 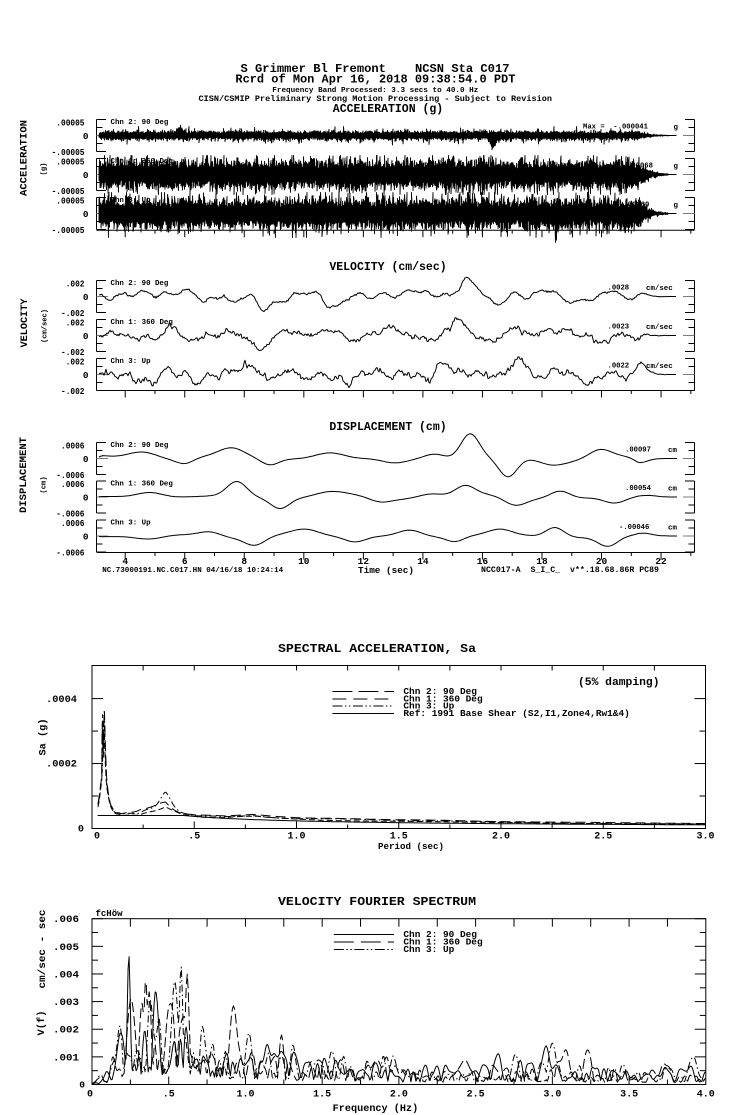 I want to click on svg-text:NC.73000191.NC.C017.HN 04/16/1: NC.73000191.NC.C017.HN 04/16/18 10:24:14, so click(x=192, y=571).